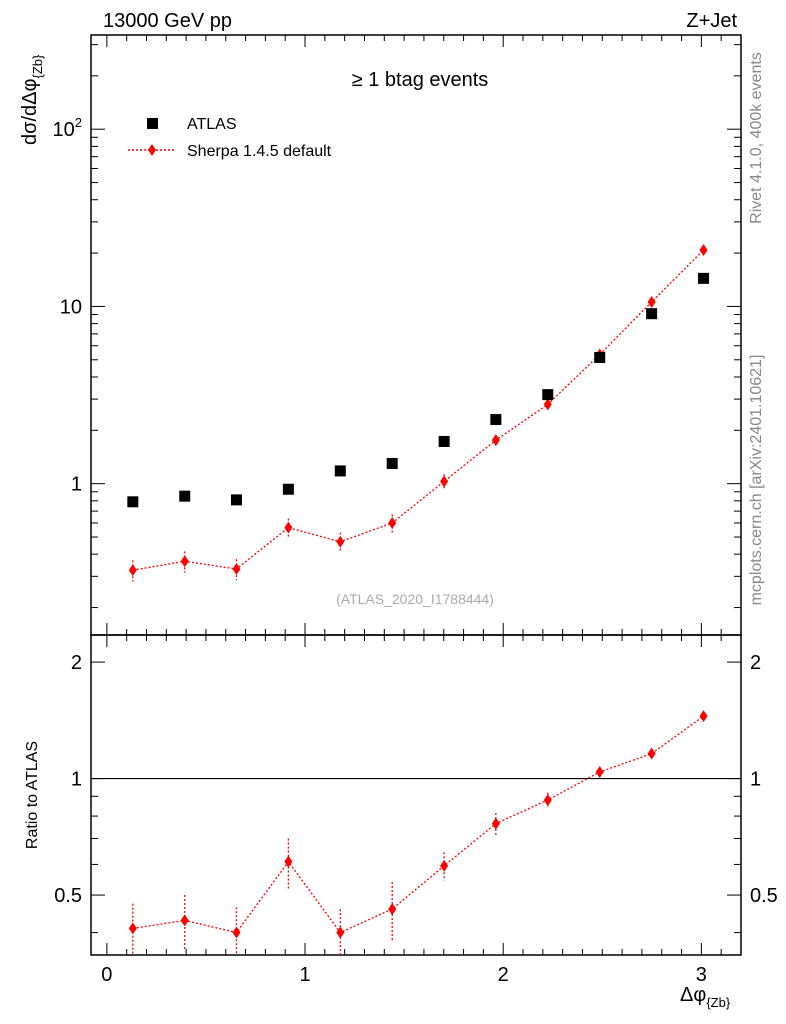 This screenshot has height=1024, width=786. What do you see at coordinates (76, 485) in the screenshot?
I see `main-y-tick-label: 1` at bounding box center [76, 485].